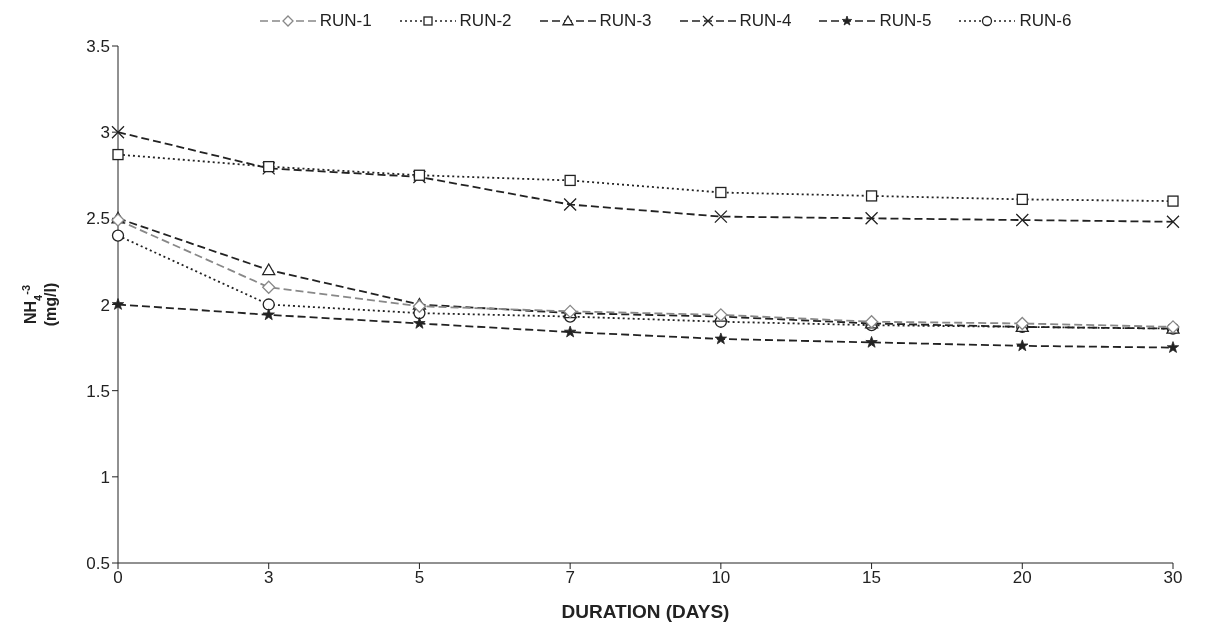 The height and width of the screenshot is (637, 1211). I want to click on x-tick-label: 10, so click(721, 578).